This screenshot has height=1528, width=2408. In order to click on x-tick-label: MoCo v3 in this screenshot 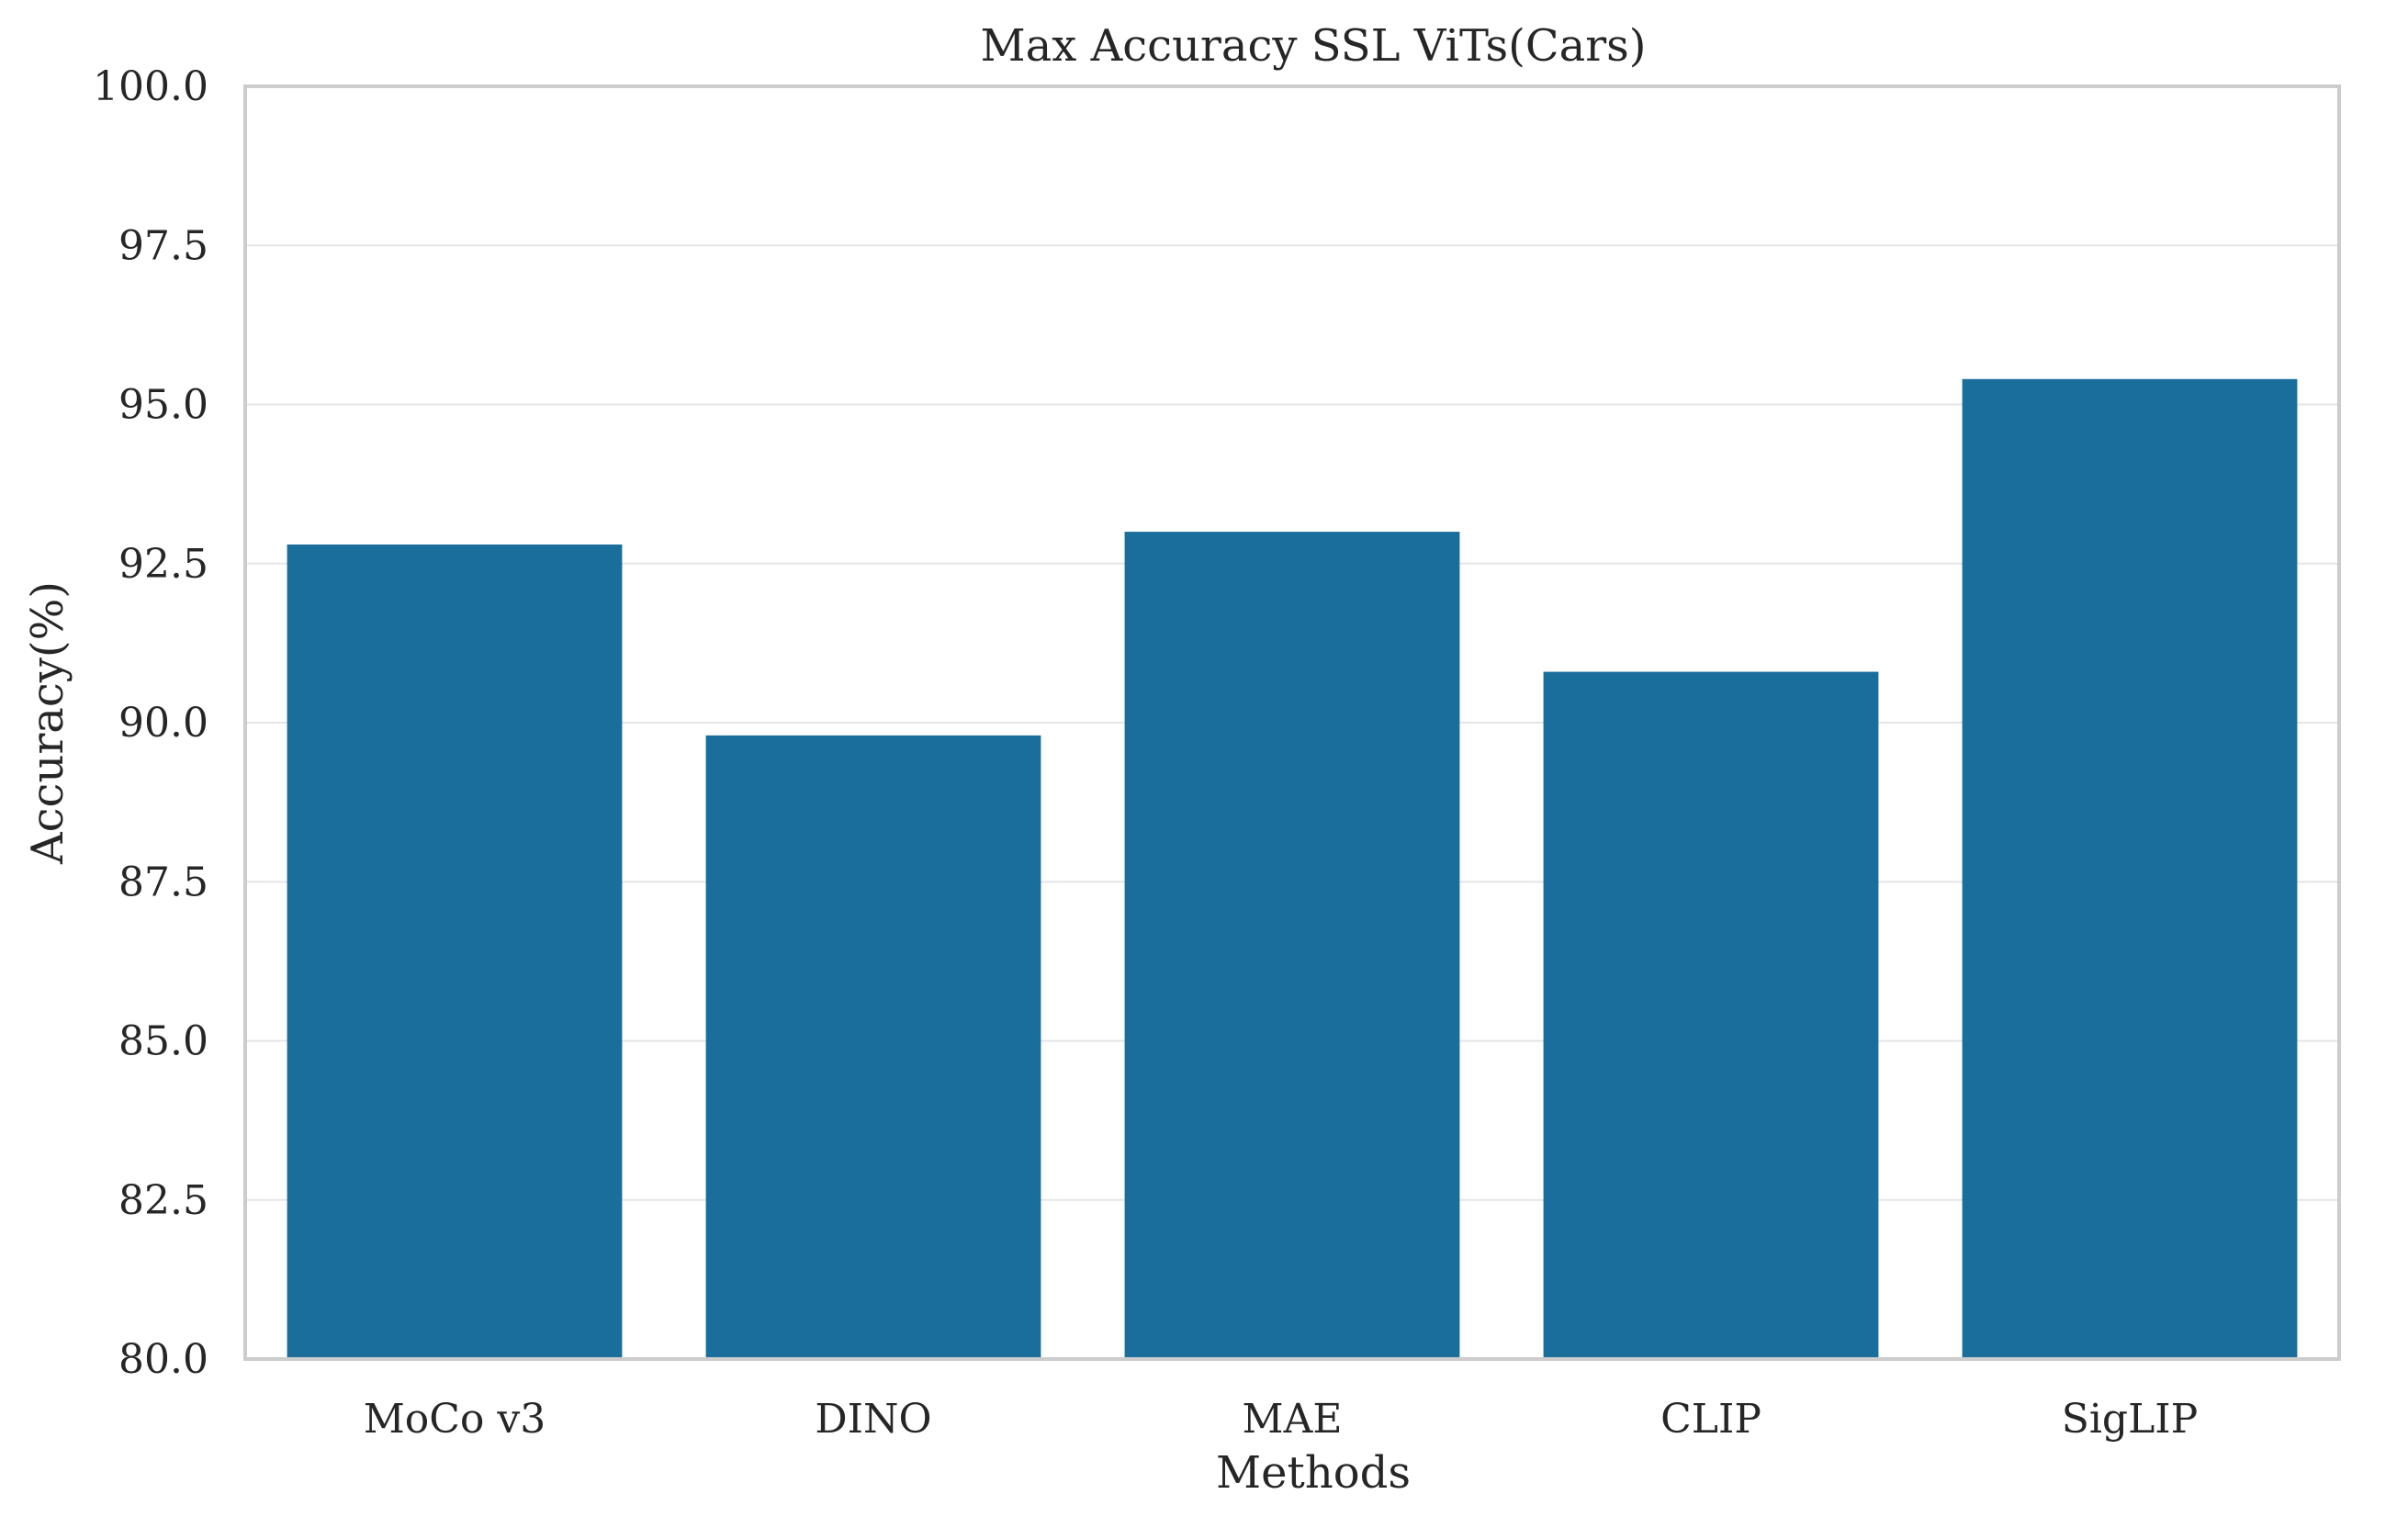, I will do `click(455, 1419)`.